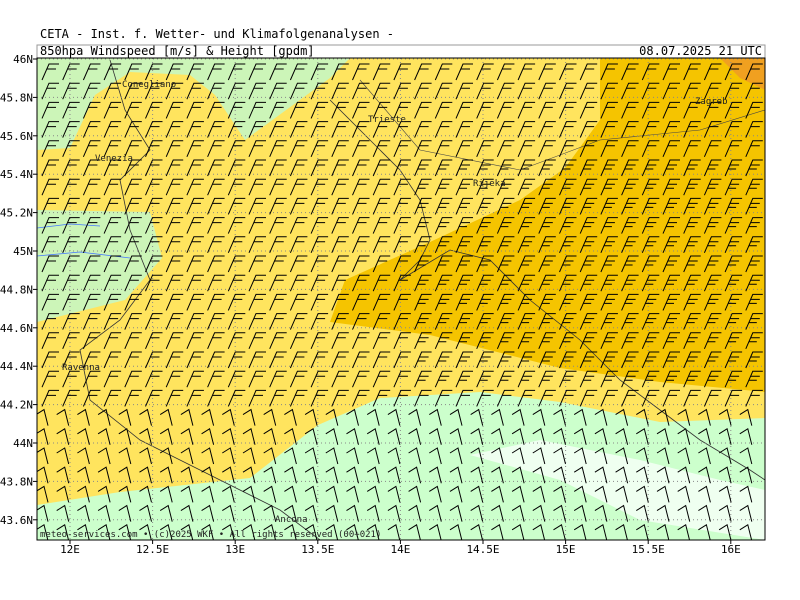  Describe the element at coordinates (114, 159) in the screenshot. I see `city-label: Venezia` at that location.